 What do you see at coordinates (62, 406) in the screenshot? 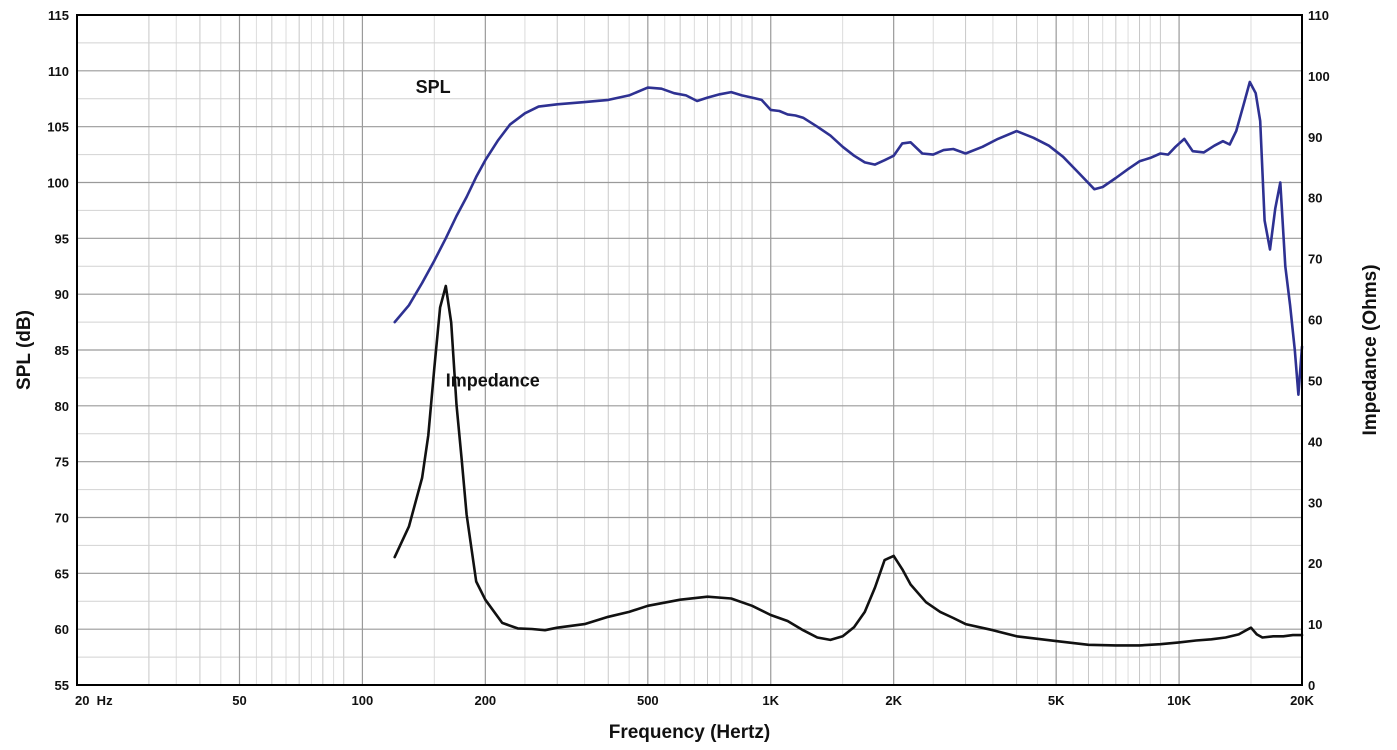
I see `y-left-tick-label: 80` at bounding box center [62, 406].